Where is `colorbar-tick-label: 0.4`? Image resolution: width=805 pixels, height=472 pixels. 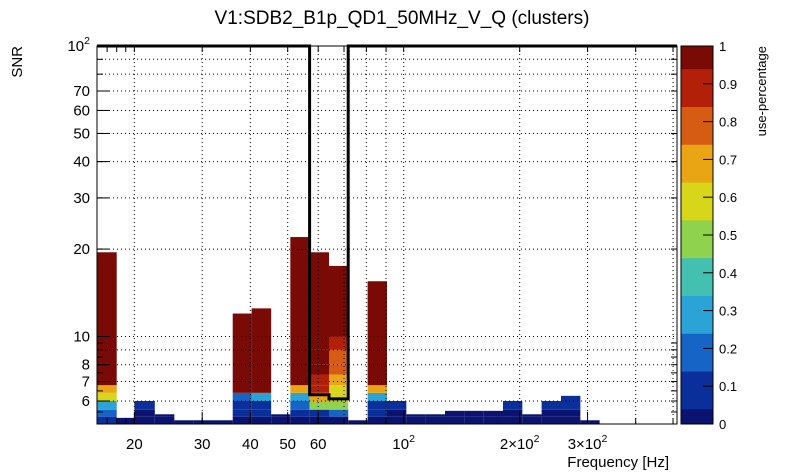
colorbar-tick-label: 0.4 is located at coordinates (728, 273).